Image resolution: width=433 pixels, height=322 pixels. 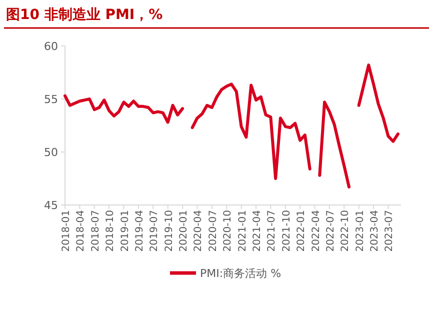 What do you see at coordinates (198, 231) in the screenshot?
I see `x-tick-label: 2020-04` at bounding box center [198, 231].